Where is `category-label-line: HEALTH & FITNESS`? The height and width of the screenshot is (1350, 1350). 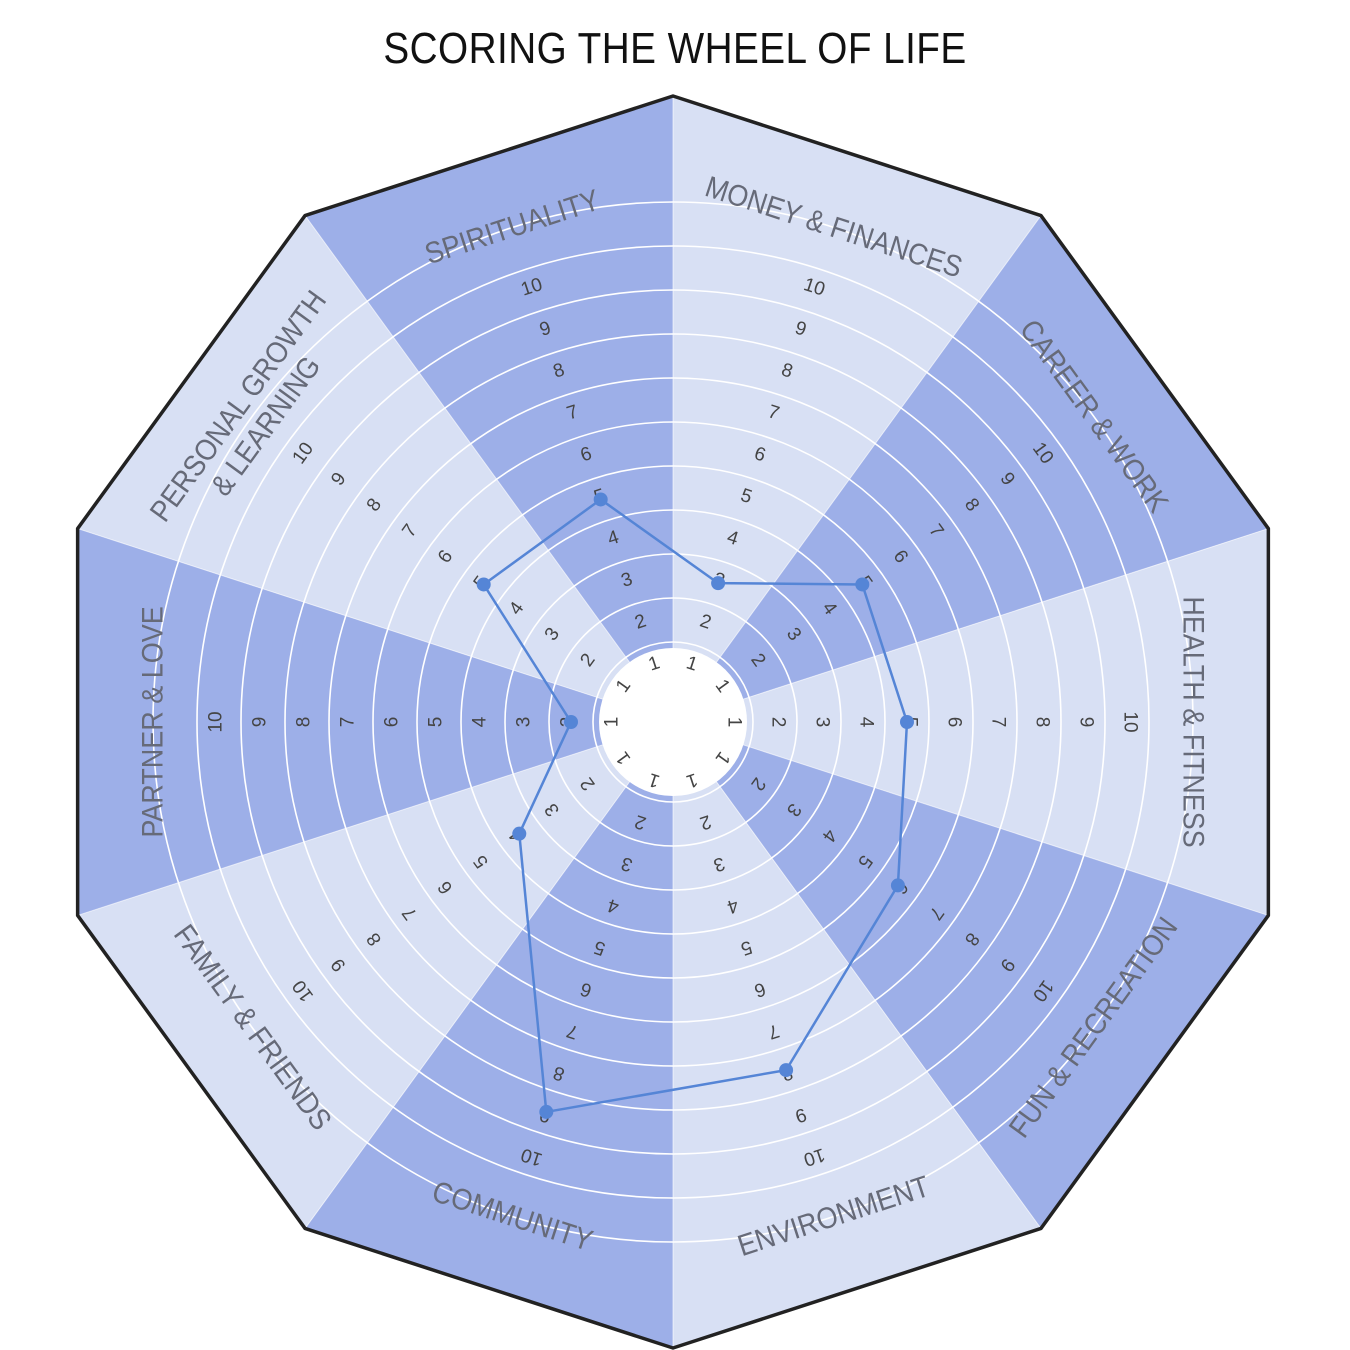
category-label-line: HEALTH & FITNESS is located at coordinates (1193, 721).